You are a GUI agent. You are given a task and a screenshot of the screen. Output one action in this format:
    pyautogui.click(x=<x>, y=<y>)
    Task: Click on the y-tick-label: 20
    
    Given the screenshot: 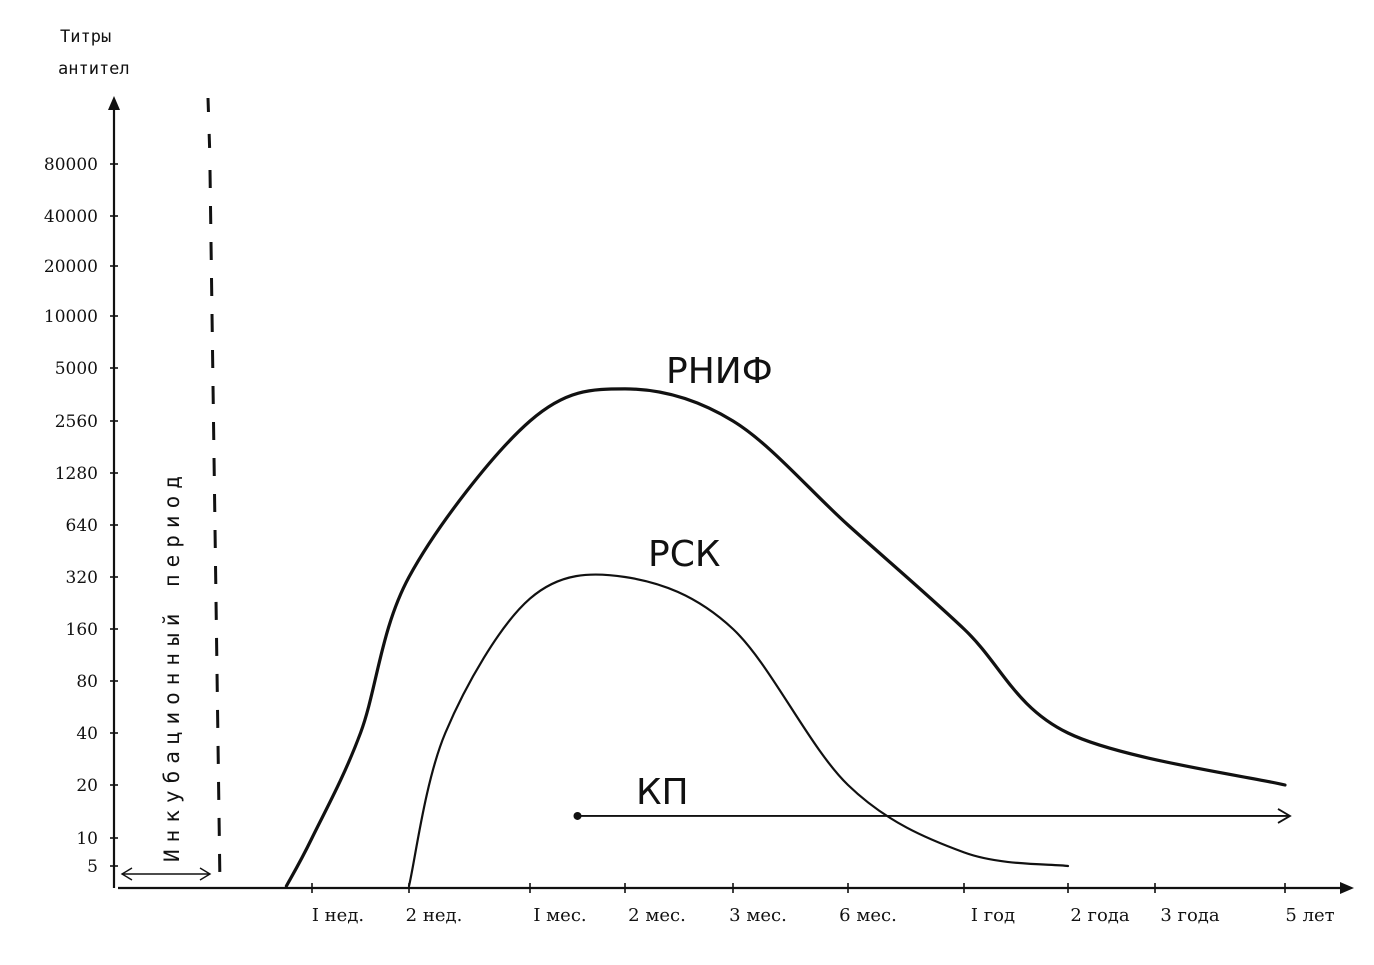 What is the action you would take?
    pyautogui.click(x=87, y=786)
    